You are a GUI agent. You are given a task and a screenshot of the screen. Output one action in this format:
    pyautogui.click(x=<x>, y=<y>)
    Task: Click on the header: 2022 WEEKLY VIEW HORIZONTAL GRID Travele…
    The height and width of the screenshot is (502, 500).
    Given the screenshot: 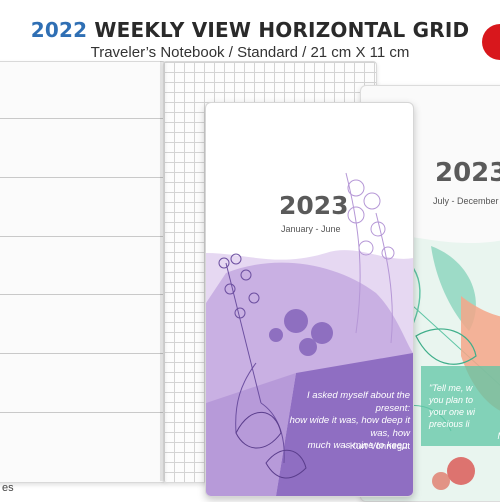 What is the action you would take?
    pyautogui.click(x=250, y=32)
    